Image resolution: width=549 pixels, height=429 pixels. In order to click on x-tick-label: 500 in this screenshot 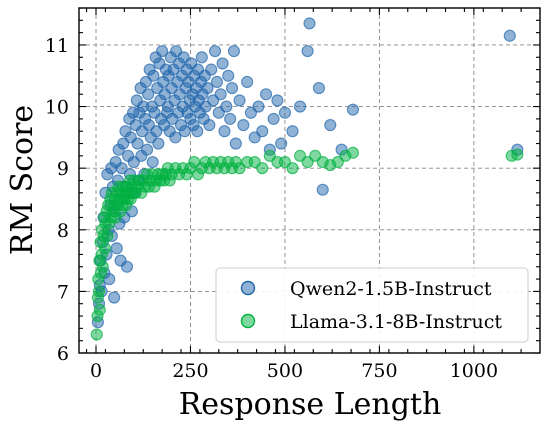, I will do `click(285, 371)`.